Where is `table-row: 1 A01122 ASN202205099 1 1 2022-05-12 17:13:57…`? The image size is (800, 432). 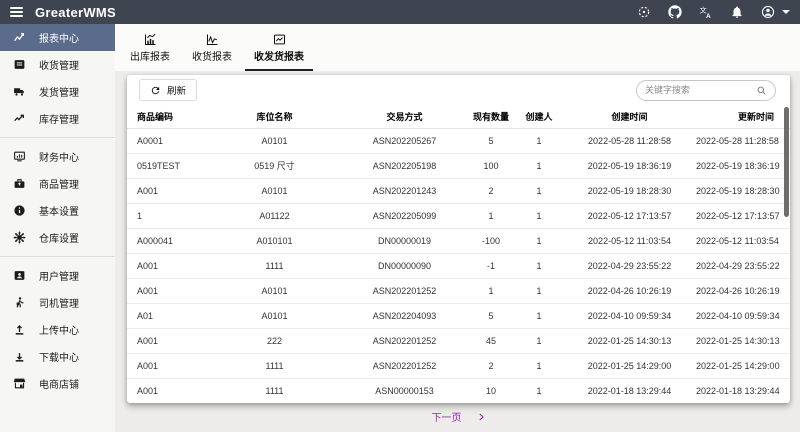
table-row: 1 A01122 ASN202205099 1 1 2022-05-12 17:13:57… is located at coordinates (458, 216).